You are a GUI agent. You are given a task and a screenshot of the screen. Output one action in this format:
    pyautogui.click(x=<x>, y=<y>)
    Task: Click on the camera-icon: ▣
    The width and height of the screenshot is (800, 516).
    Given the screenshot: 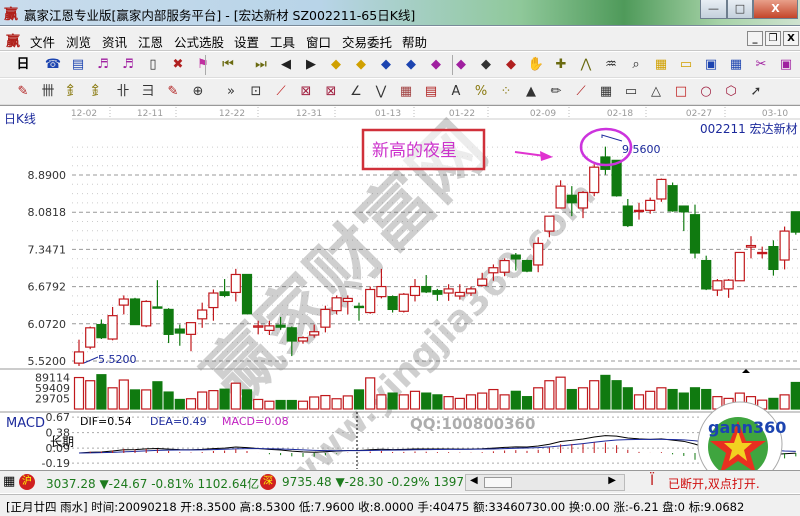 What is the action you would take?
    pyautogui.click(x=786, y=64)
    